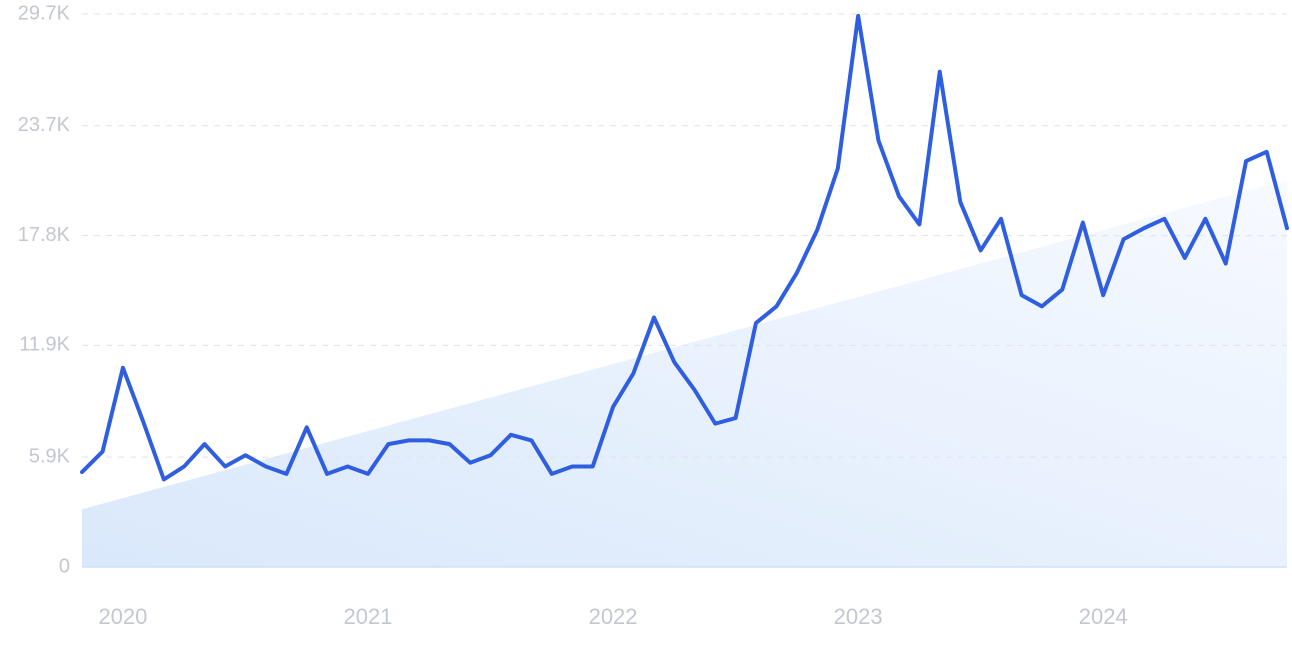 This screenshot has height=646, width=1292. What do you see at coordinates (122, 616) in the screenshot?
I see `x-tick-label: 2020` at bounding box center [122, 616].